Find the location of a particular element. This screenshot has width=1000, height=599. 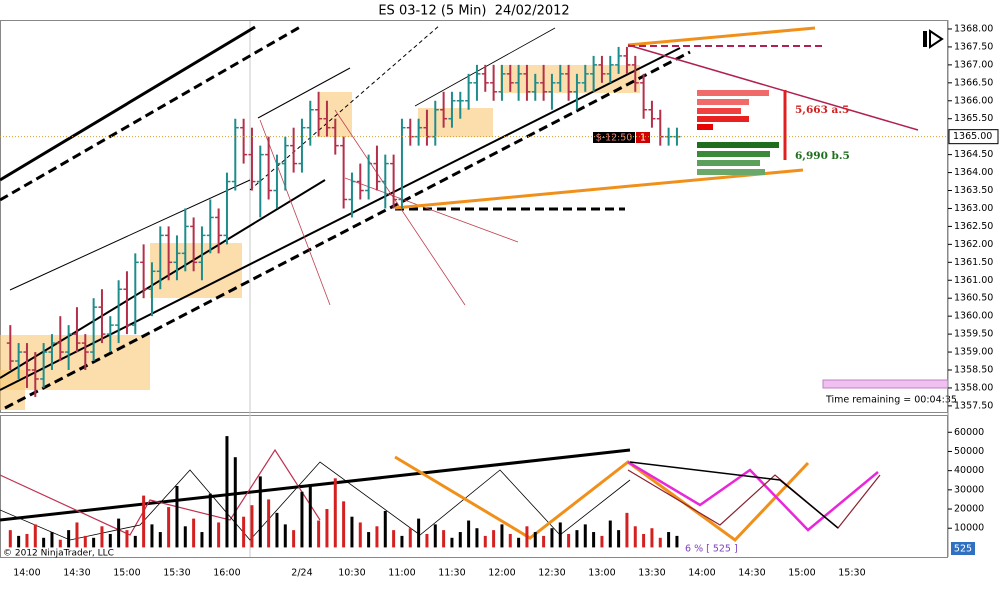

x-tick-label: 12:30 is located at coordinates (551, 573).